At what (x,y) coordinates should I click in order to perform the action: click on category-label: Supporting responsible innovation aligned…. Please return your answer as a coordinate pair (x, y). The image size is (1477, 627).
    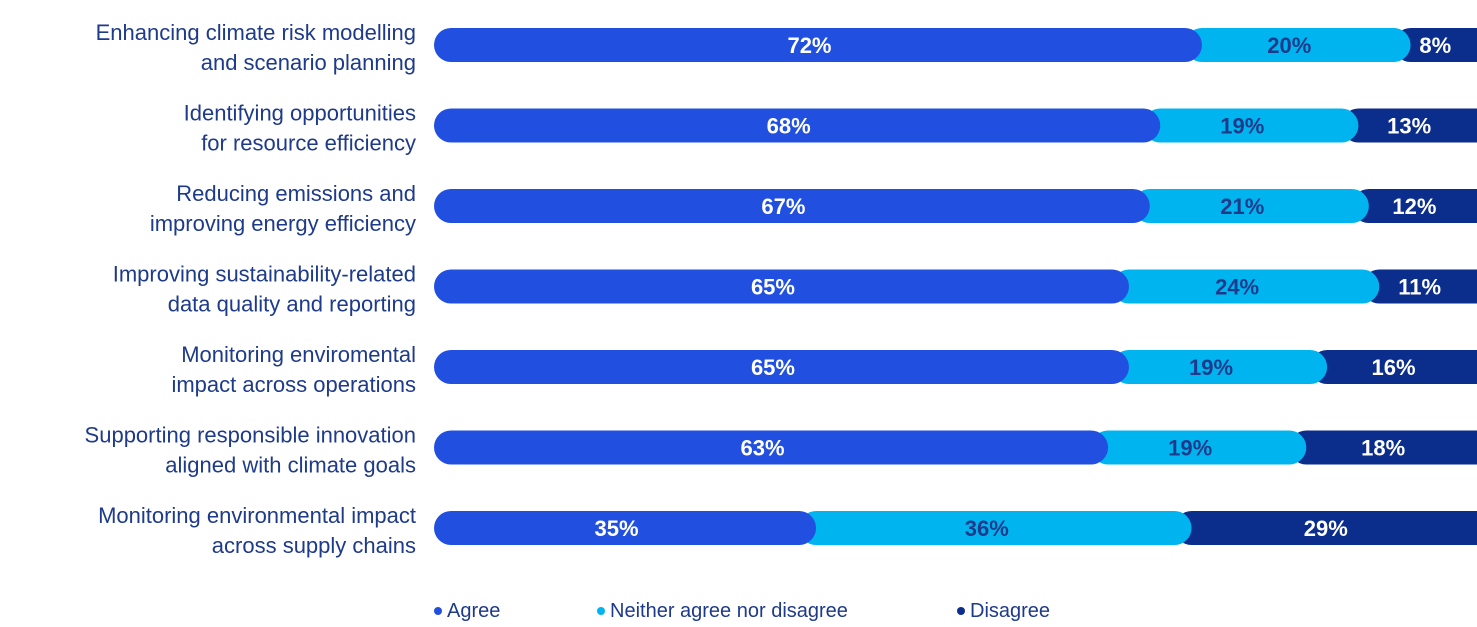
    Looking at the image, I should click on (250, 450).